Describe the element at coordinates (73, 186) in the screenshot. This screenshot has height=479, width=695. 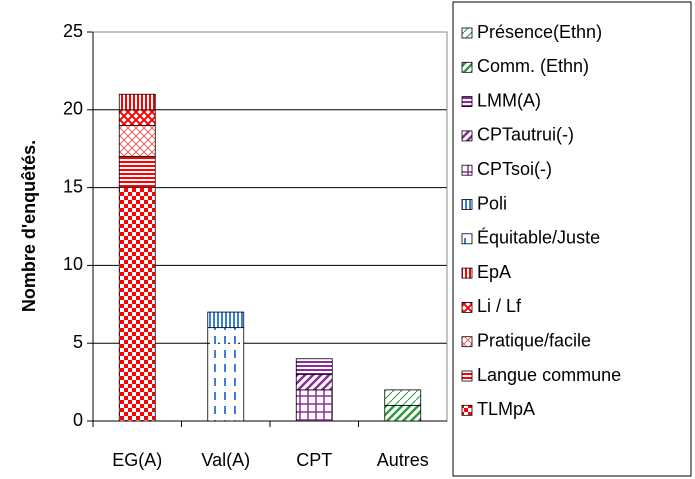
I see `y-tick-label: 15` at that location.